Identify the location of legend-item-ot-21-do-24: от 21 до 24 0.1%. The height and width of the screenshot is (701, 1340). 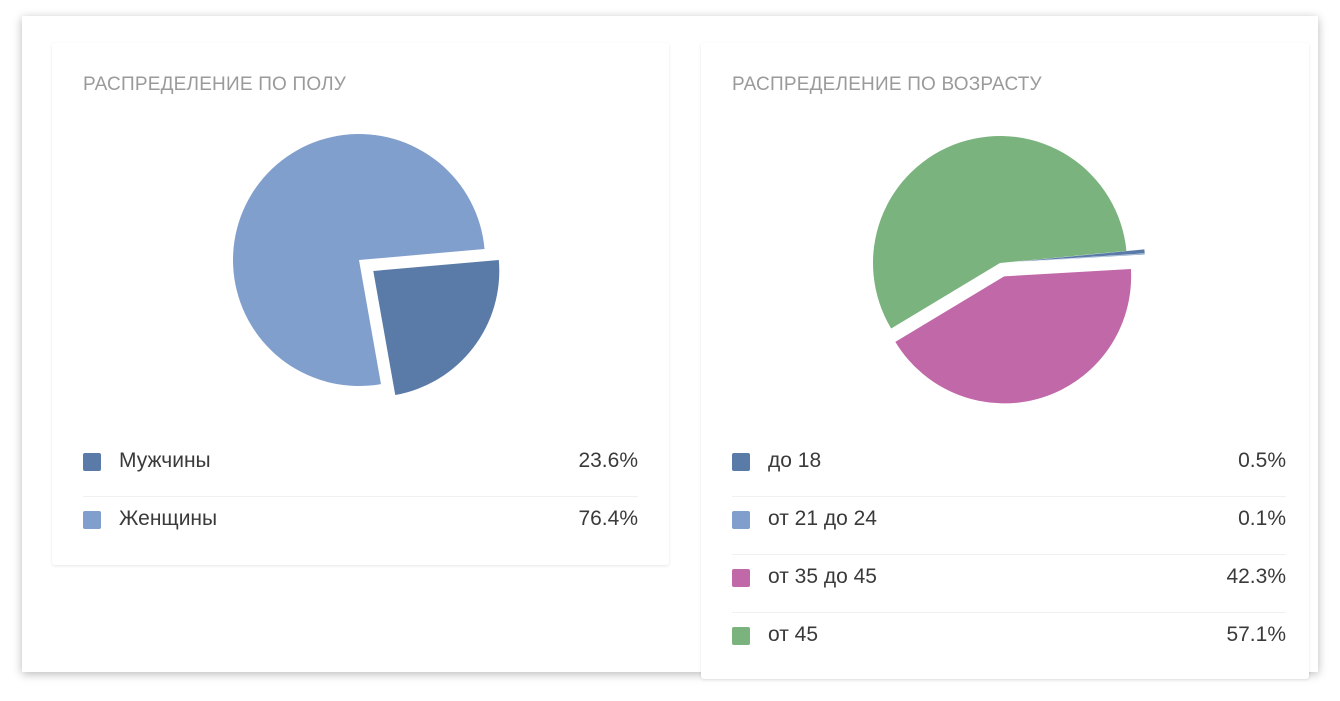
(1009, 526).